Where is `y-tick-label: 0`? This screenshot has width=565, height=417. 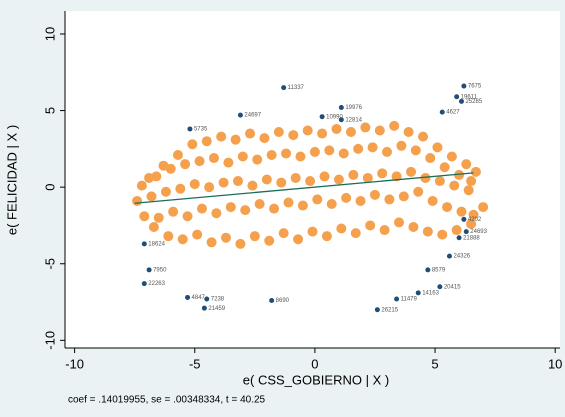 y-tick-label: 0 is located at coordinates (49, 187).